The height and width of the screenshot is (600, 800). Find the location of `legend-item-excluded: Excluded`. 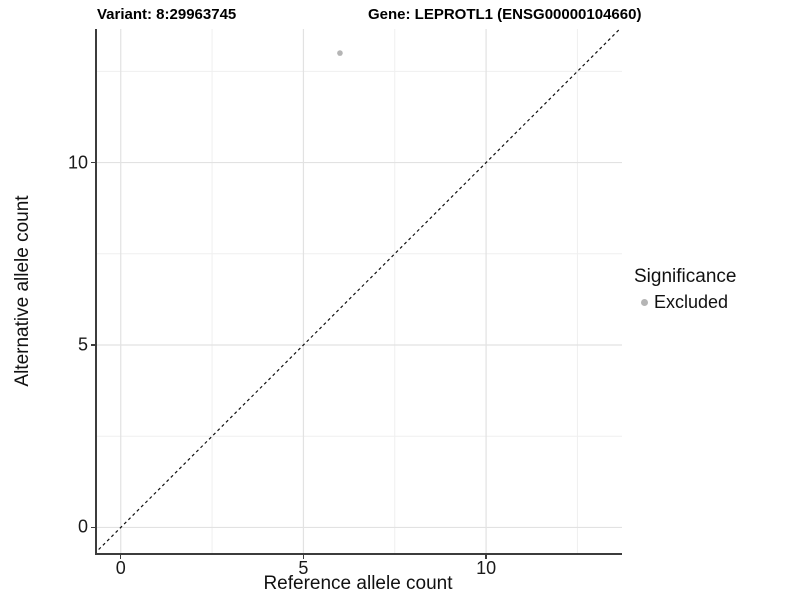

legend-item-excluded: Excluded is located at coordinates (685, 302).